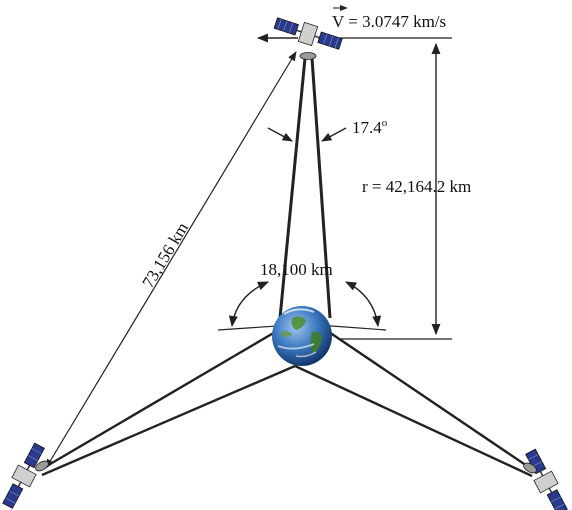  Describe the element at coordinates (363, 304) in the screenshot. I see `coverage-arc-right` at that location.